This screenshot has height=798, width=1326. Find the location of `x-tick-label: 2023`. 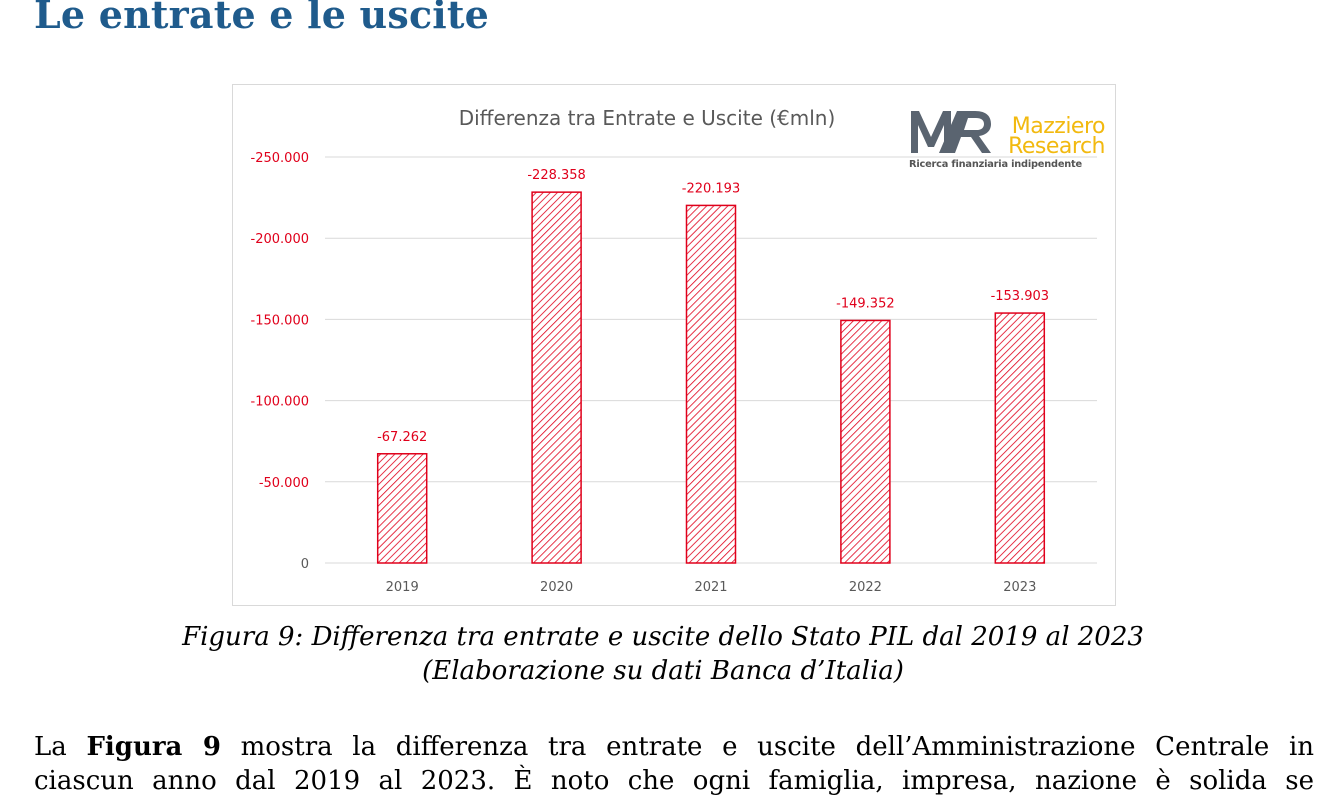

x-tick-label: 2023 is located at coordinates (1019, 587).